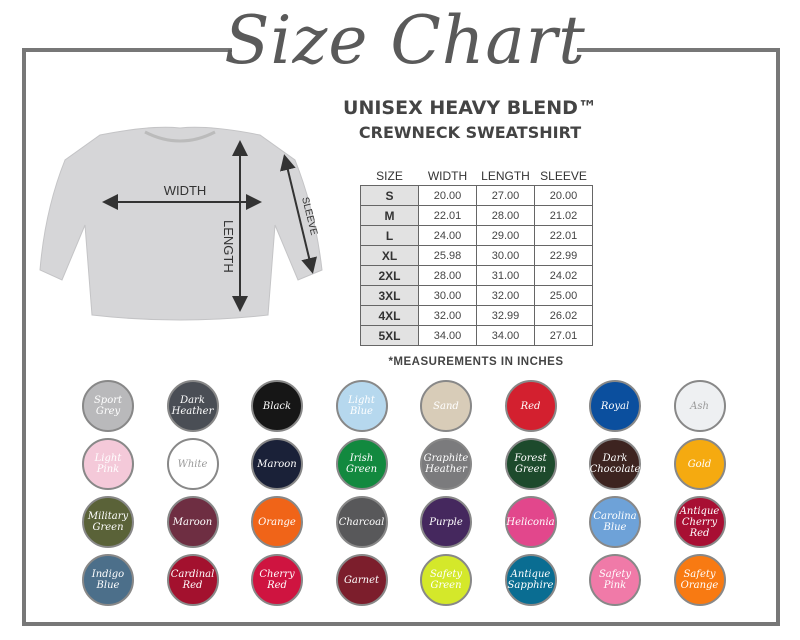 The image size is (800, 640). What do you see at coordinates (446, 580) in the screenshot?
I see `color-swatch: Safety Green` at bounding box center [446, 580].